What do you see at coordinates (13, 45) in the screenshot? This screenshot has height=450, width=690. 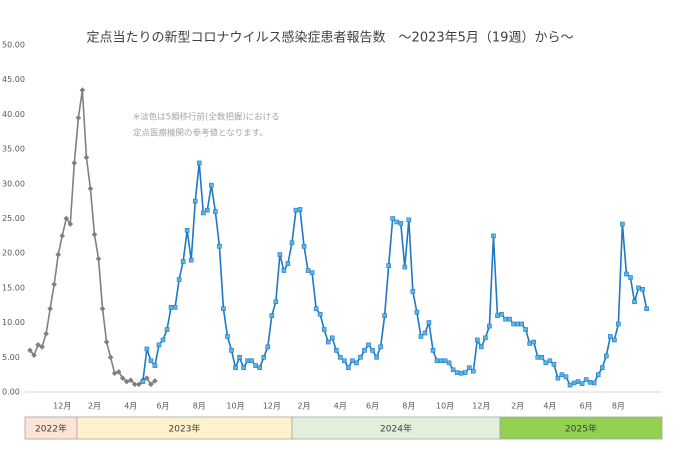 I see `y-tick-label: 50.00` at bounding box center [13, 45].